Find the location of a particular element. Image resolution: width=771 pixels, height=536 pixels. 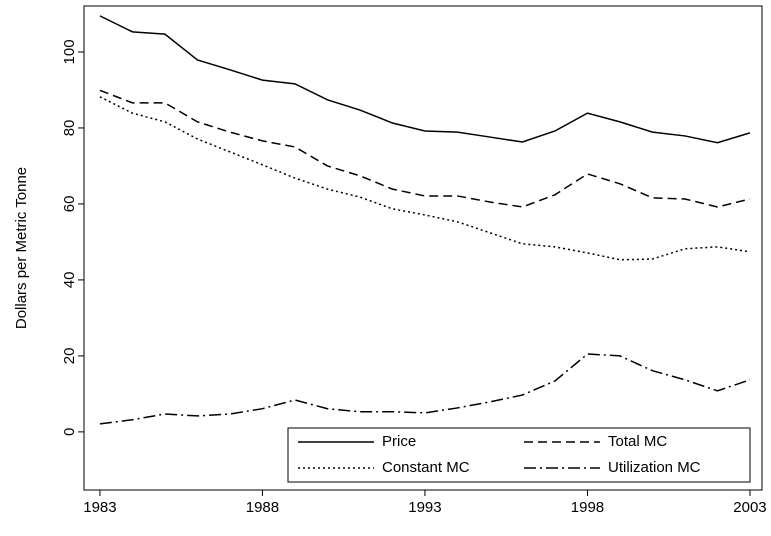

legend-label: Constant MC is located at coordinates (426, 467).